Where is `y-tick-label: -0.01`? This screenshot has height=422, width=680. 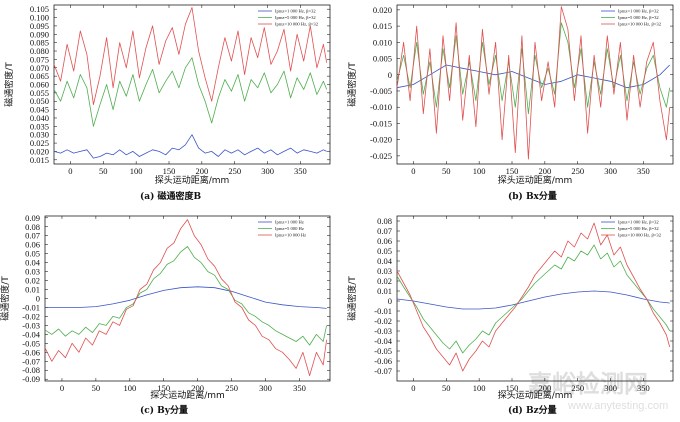
y-tick-label: -0.01 is located at coordinates (31, 307).